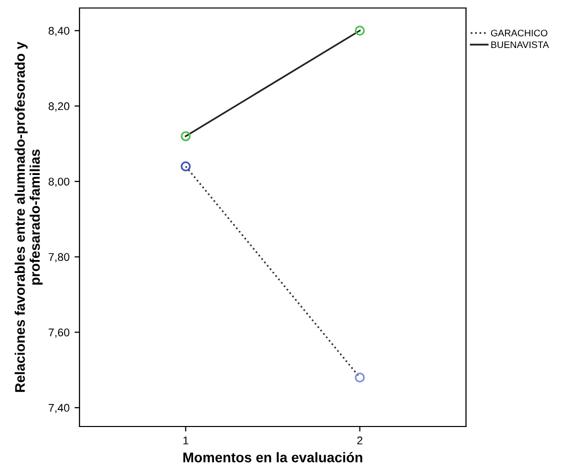 This screenshot has height=475, width=563. Describe the element at coordinates (59, 107) in the screenshot. I see `y-tick-label: 8,20` at that location.